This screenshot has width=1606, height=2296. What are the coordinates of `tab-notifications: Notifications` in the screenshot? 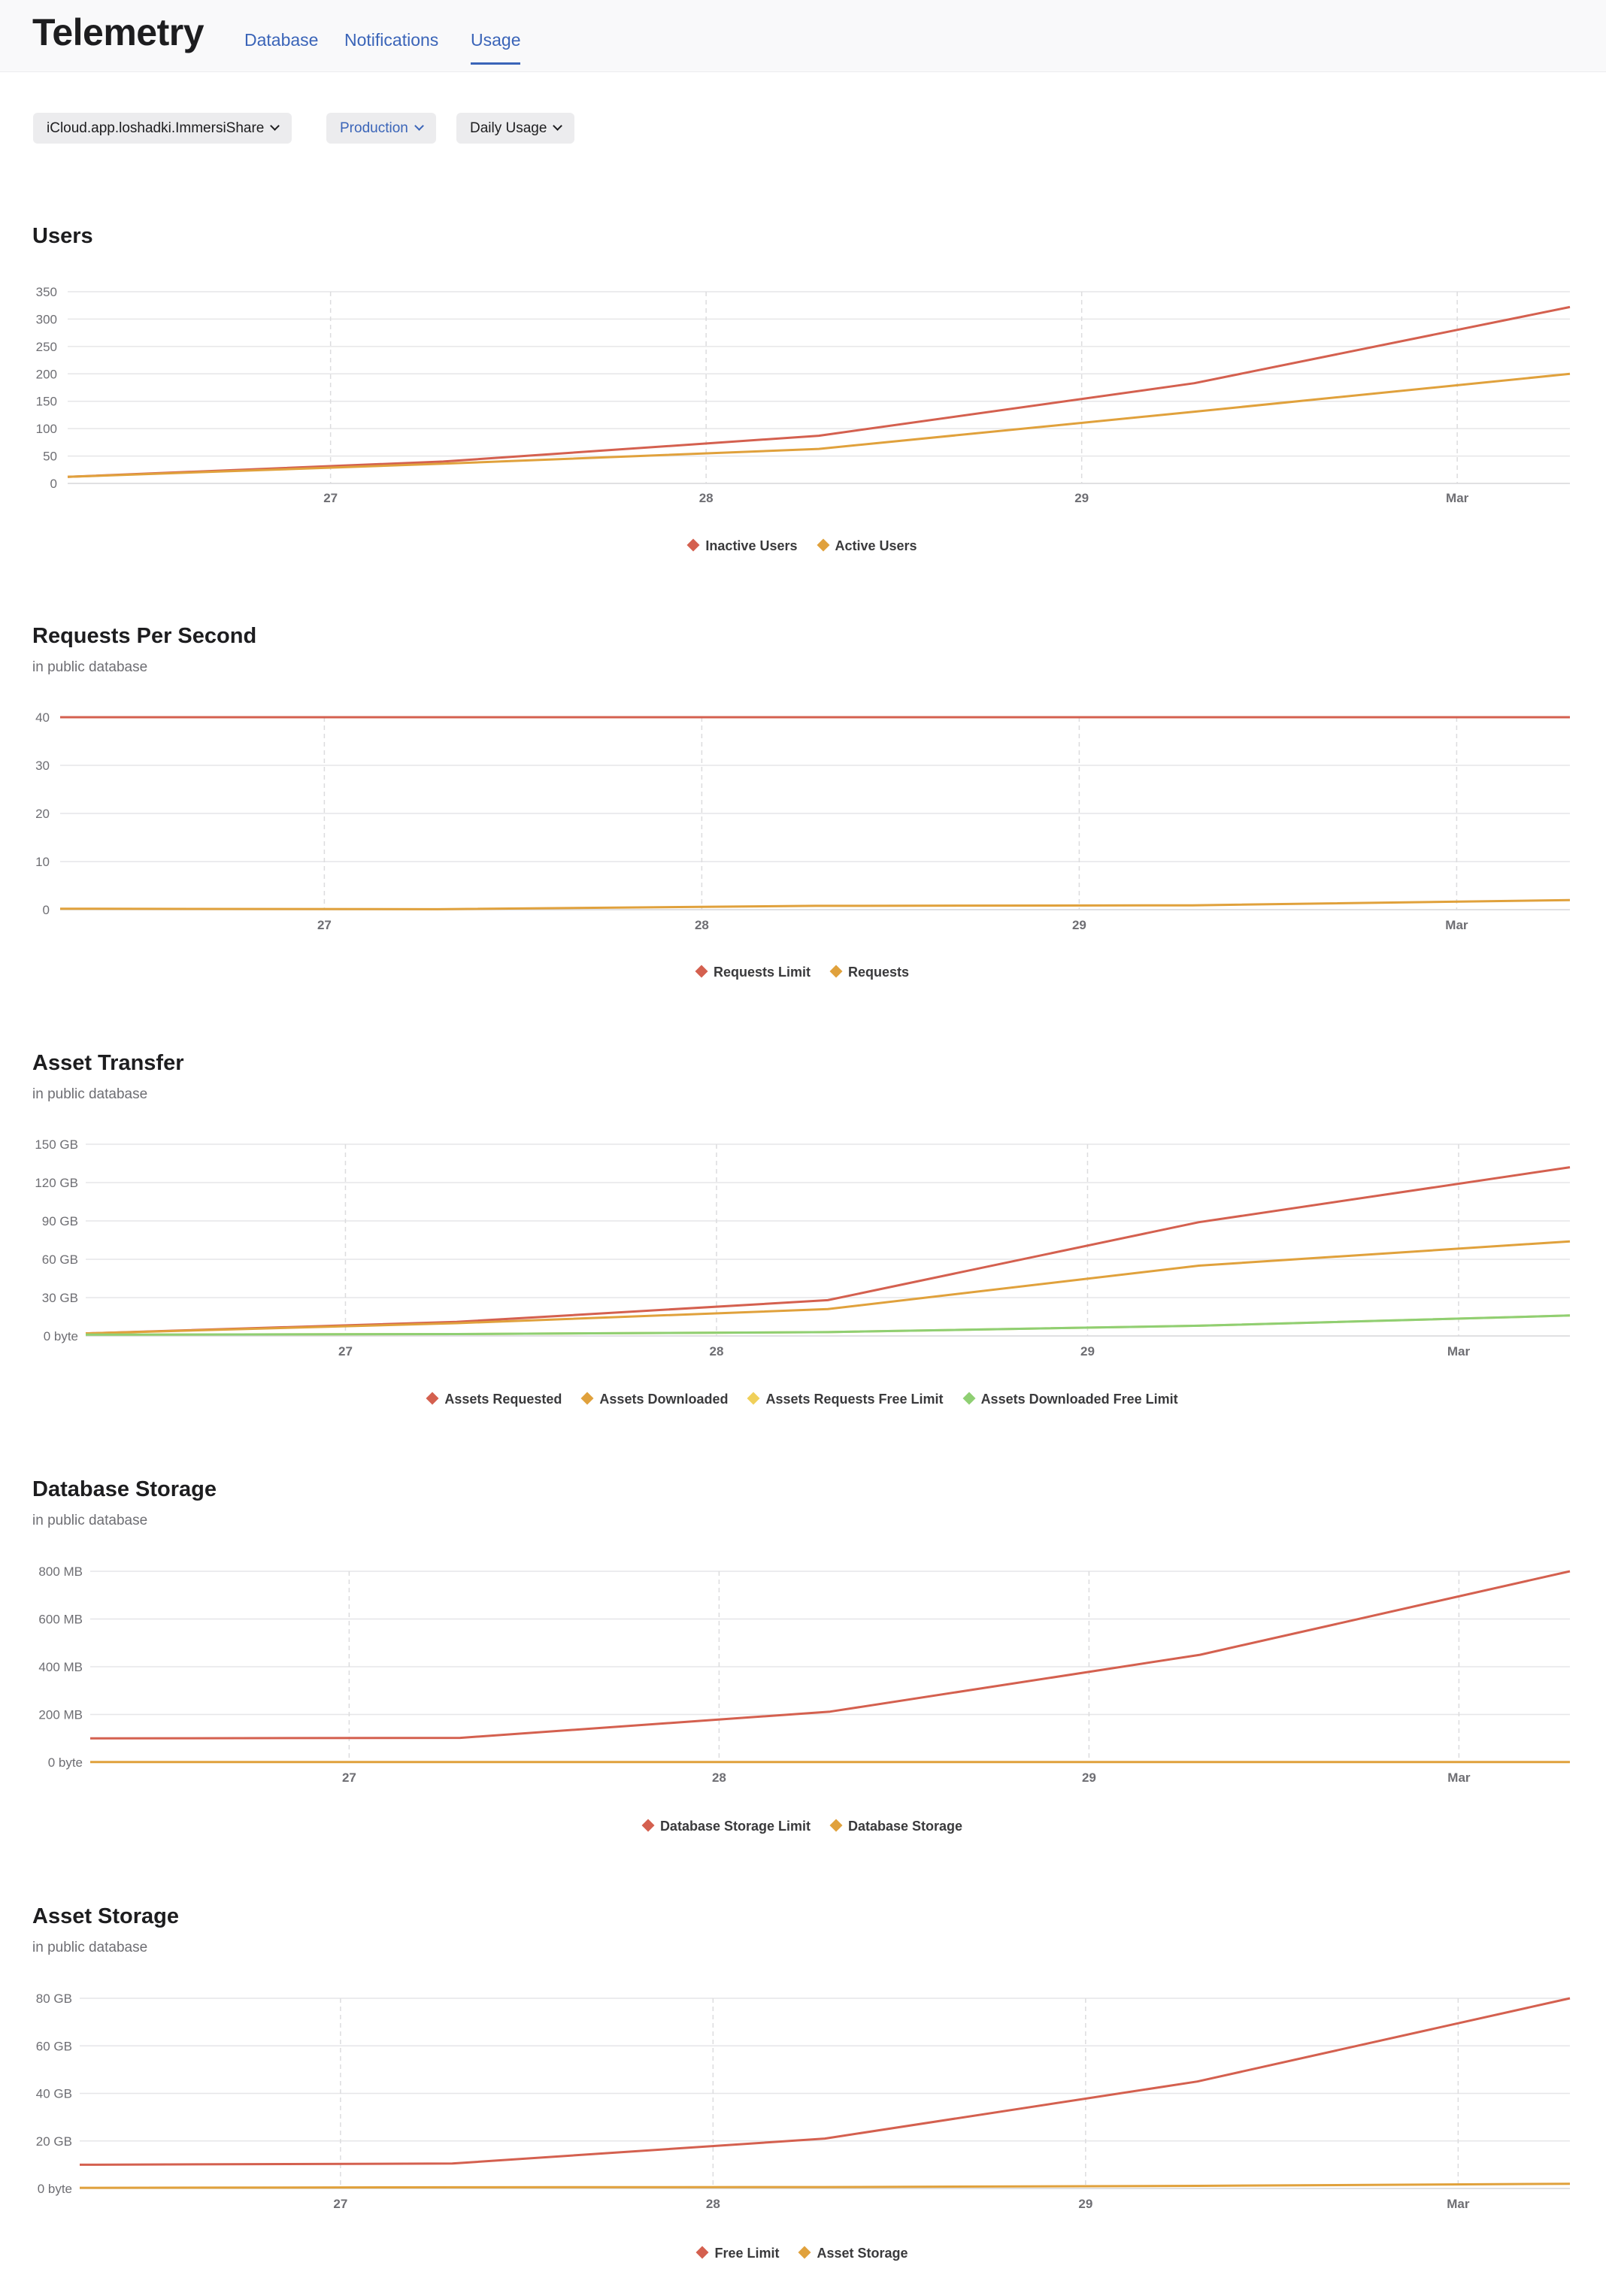 It's located at (391, 40).